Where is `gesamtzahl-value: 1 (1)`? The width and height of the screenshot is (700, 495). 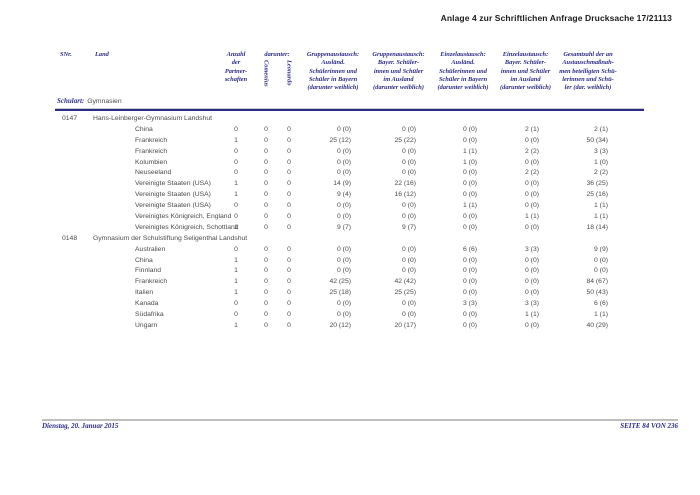 gesamtzahl-value: 1 (1) is located at coordinates (601, 206).